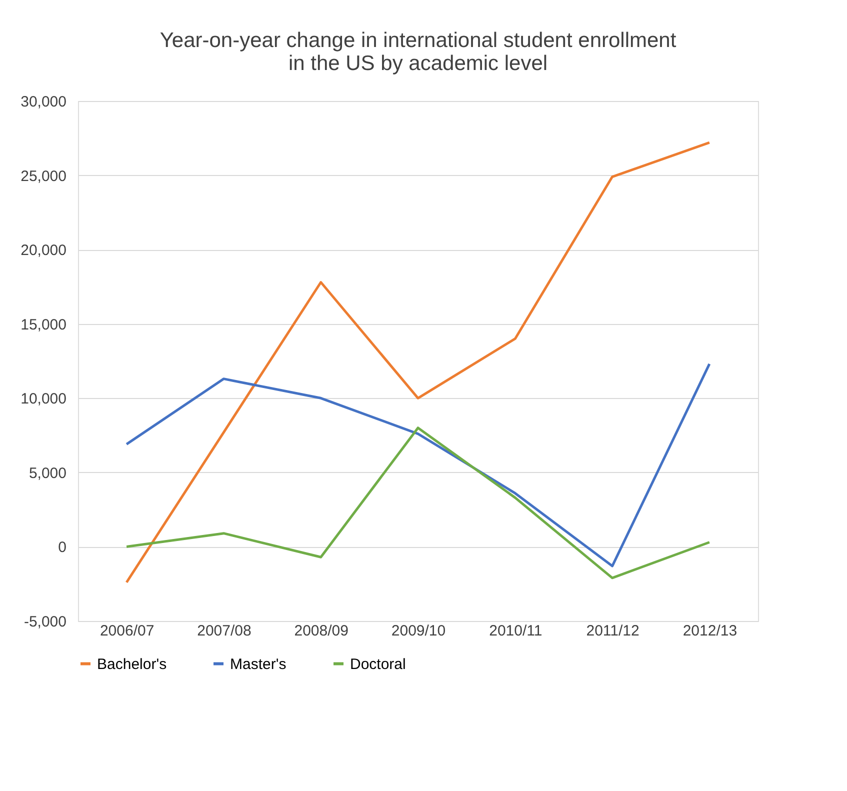  What do you see at coordinates (613, 631) in the screenshot?
I see `x-tick-label: 2011/12` at bounding box center [613, 631].